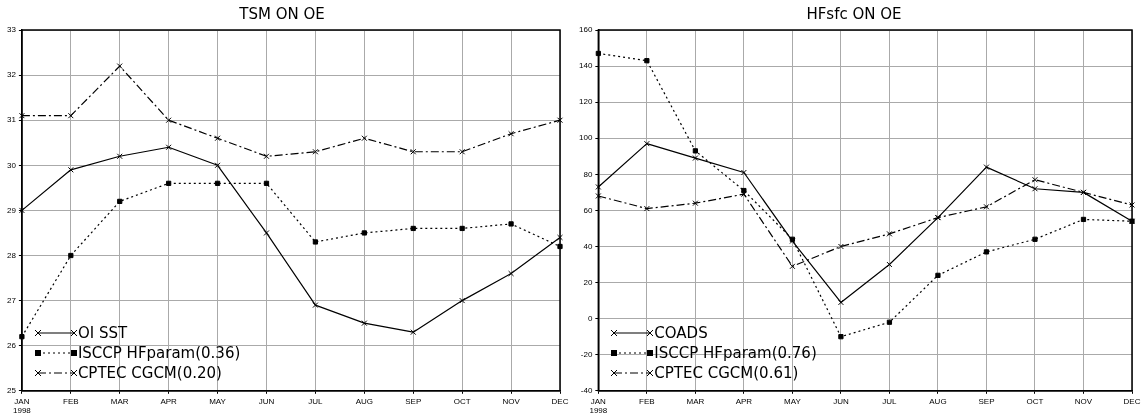 The image size is (1145, 419). What do you see at coordinates (726, 372) in the screenshot?
I see `legend-label: CPTEC CGCM(0.61)` at bounding box center [726, 372].